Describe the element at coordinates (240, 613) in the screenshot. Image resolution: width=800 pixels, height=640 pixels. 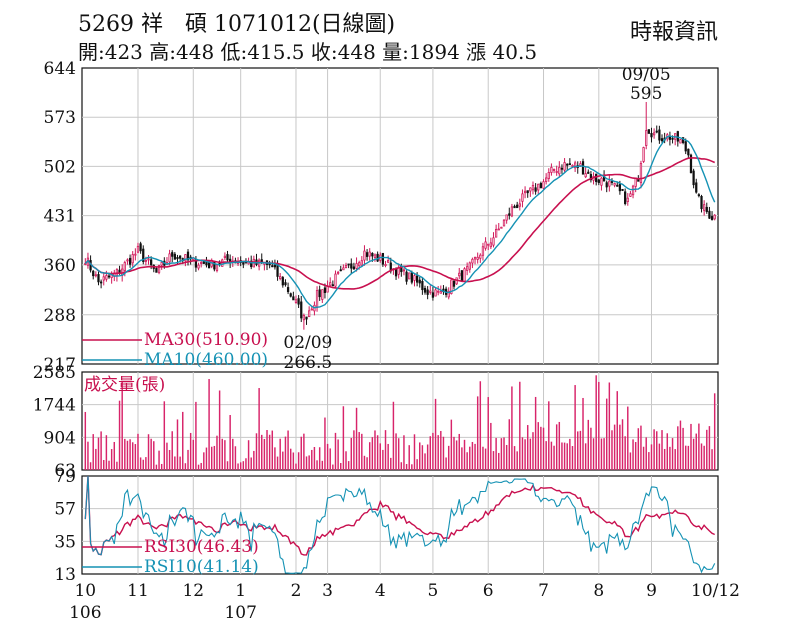
I see `x-year-label: 107` at that location.